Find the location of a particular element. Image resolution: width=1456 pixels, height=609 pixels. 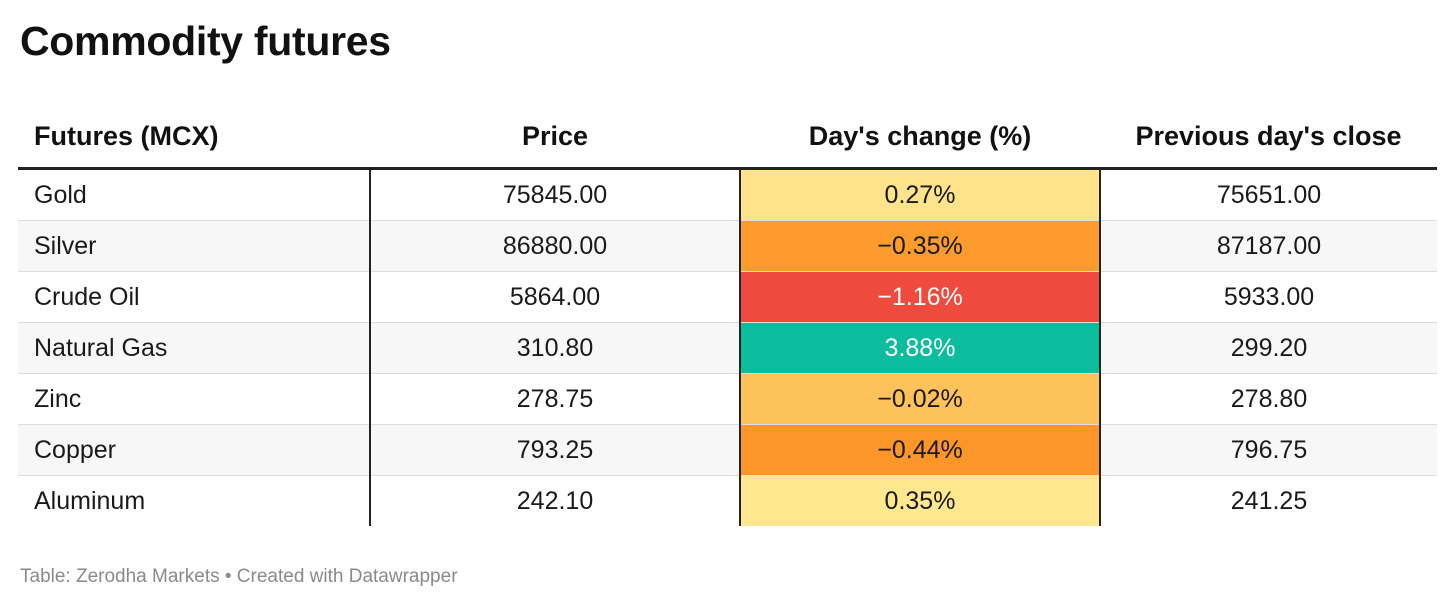

cell-prev-close: 278.80 is located at coordinates (1268, 399).